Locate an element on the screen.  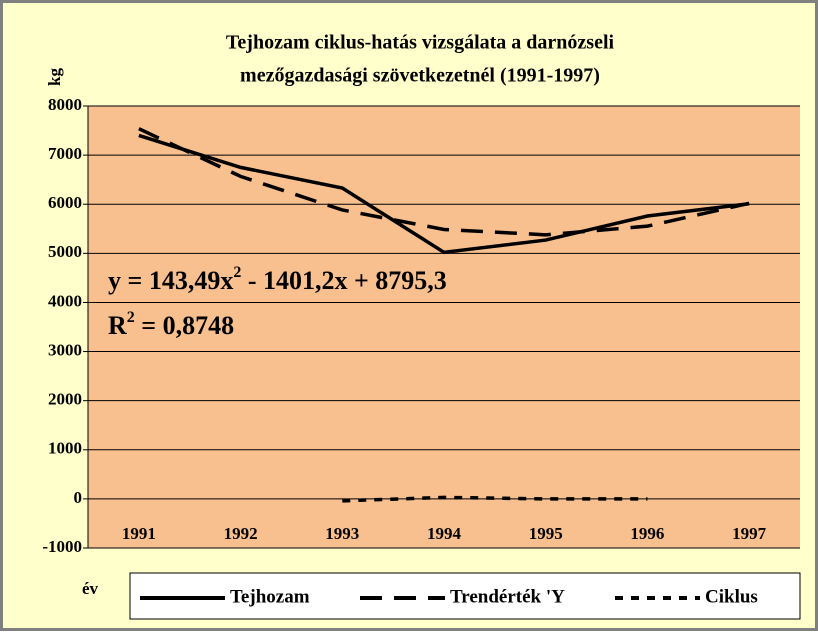
legend is located at coordinates (465, 596).